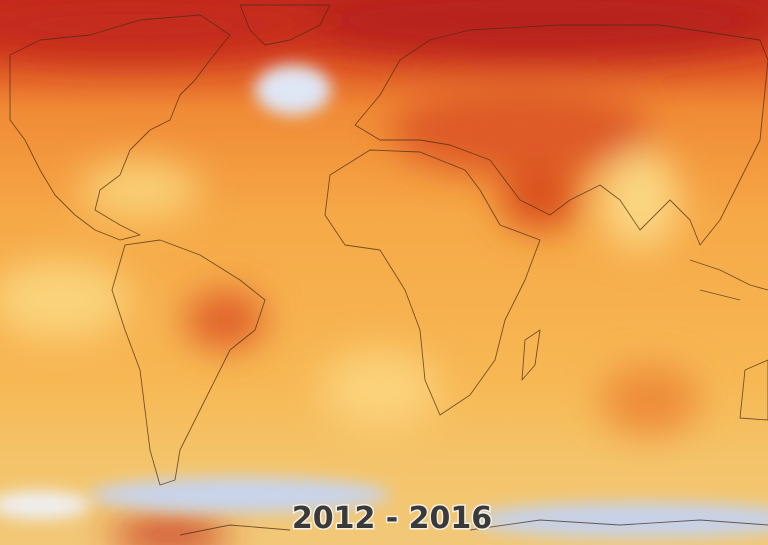 The height and width of the screenshot is (545, 768). What do you see at coordinates (432, 282) in the screenshot?
I see `africa` at bounding box center [432, 282].